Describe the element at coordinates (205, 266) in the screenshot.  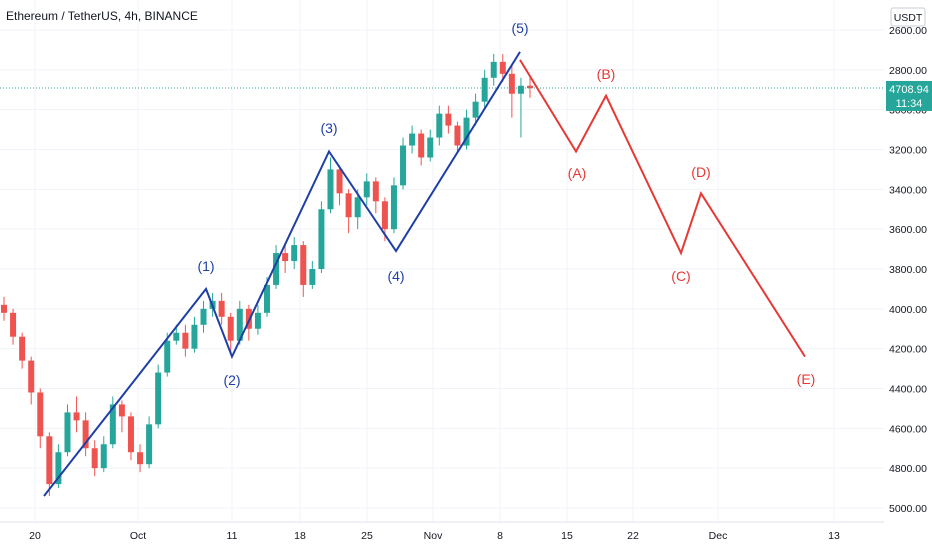
I see `impulse-wave-label: (1)` at that location.